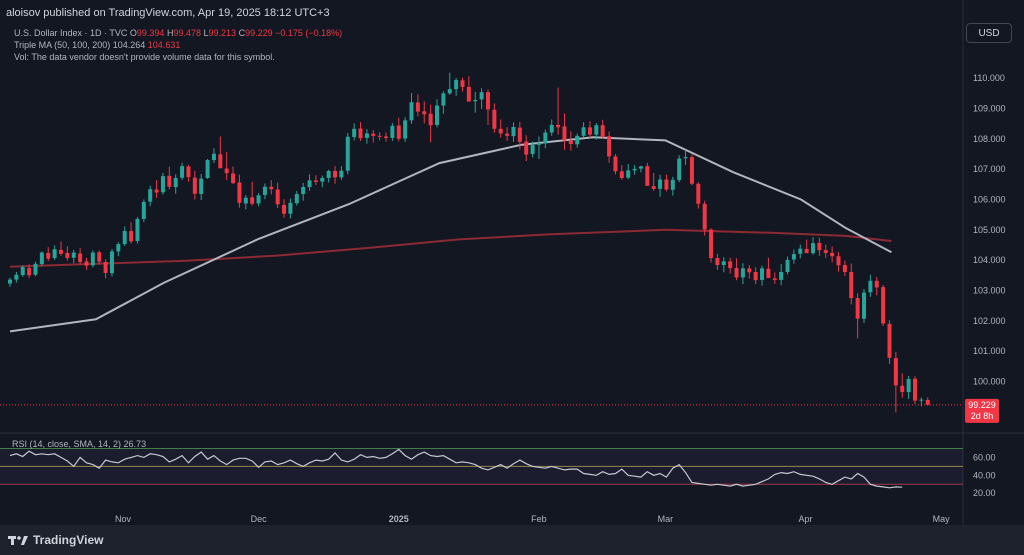 The height and width of the screenshot is (555, 1024). I want to click on y-tick-label: 108.000, so click(989, 139).